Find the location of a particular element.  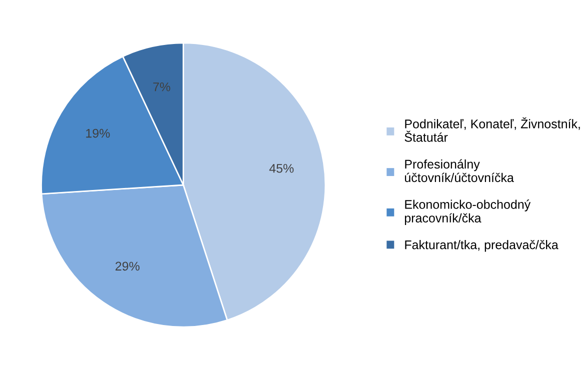

legend-label: Ekonomicko-obchodný pracovník/čka is located at coordinates (467, 212).